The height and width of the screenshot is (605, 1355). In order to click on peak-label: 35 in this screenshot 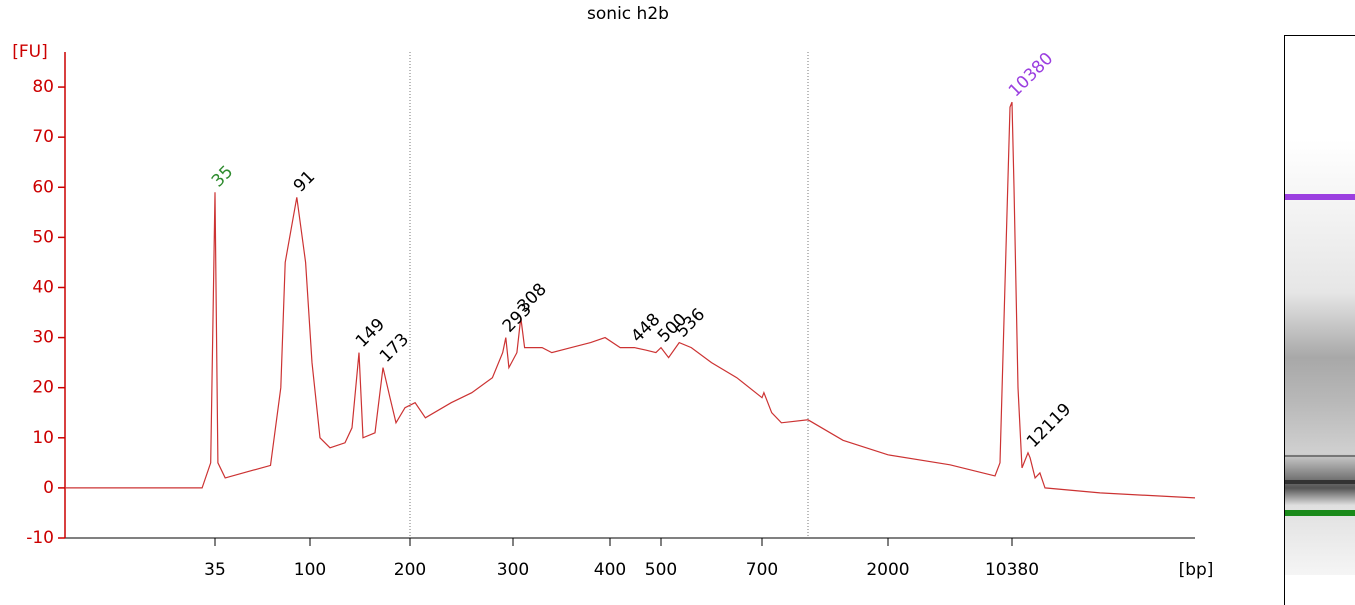, I will do `click(222, 176)`.